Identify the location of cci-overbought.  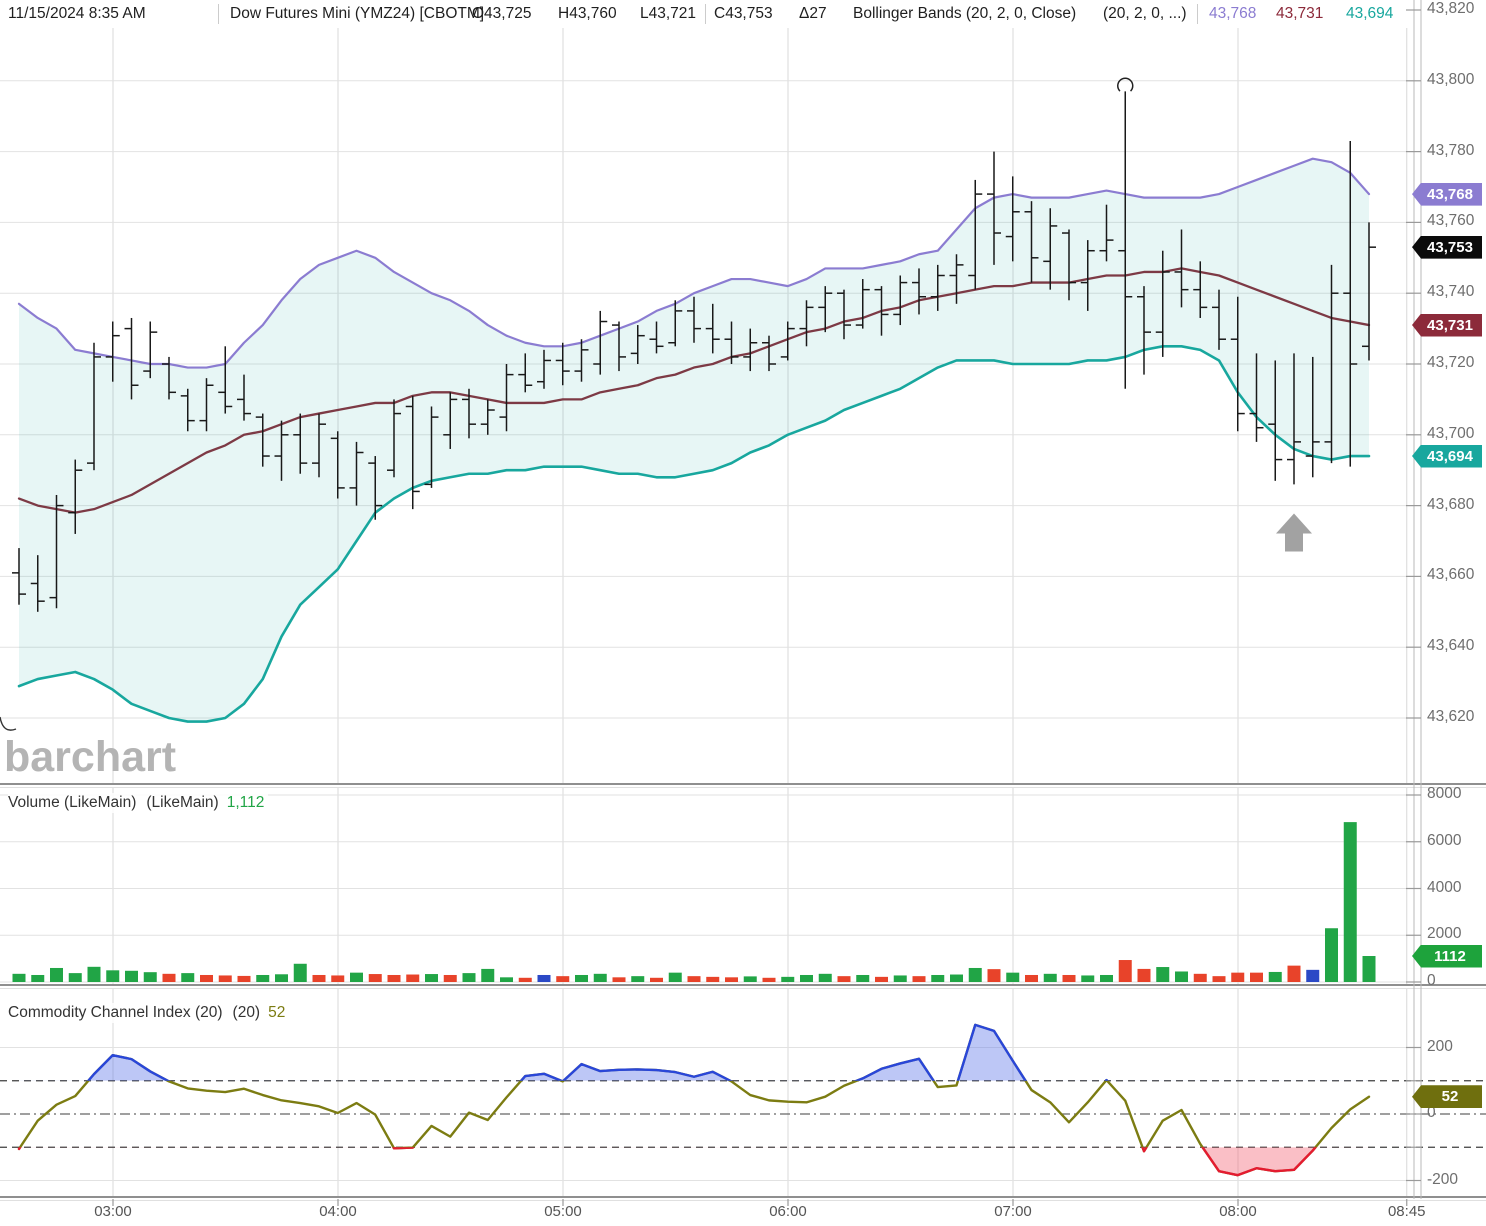
(694, 1052).